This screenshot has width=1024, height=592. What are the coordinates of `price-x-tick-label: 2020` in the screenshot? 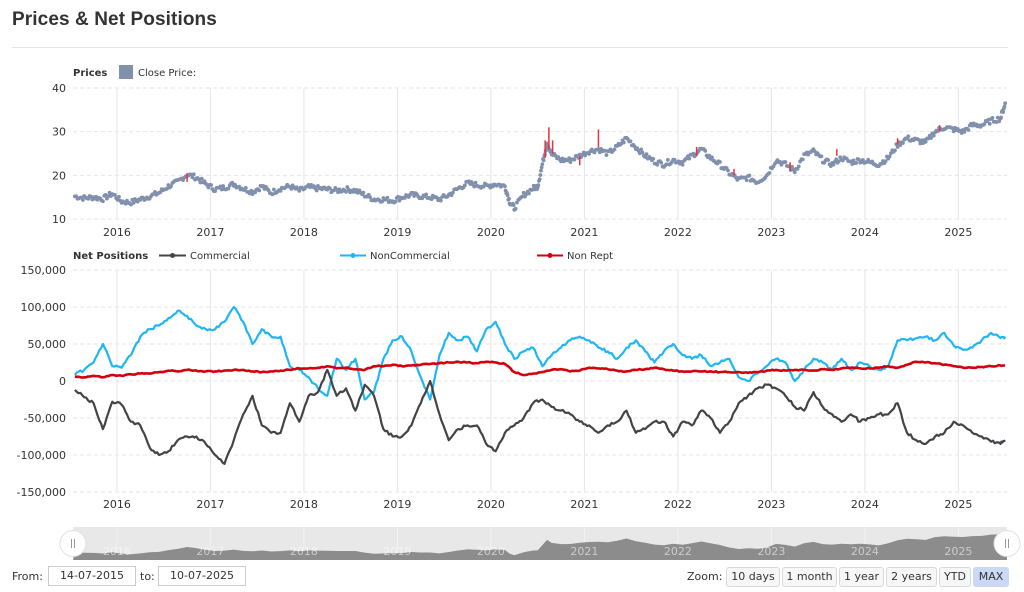 It's located at (491, 232).